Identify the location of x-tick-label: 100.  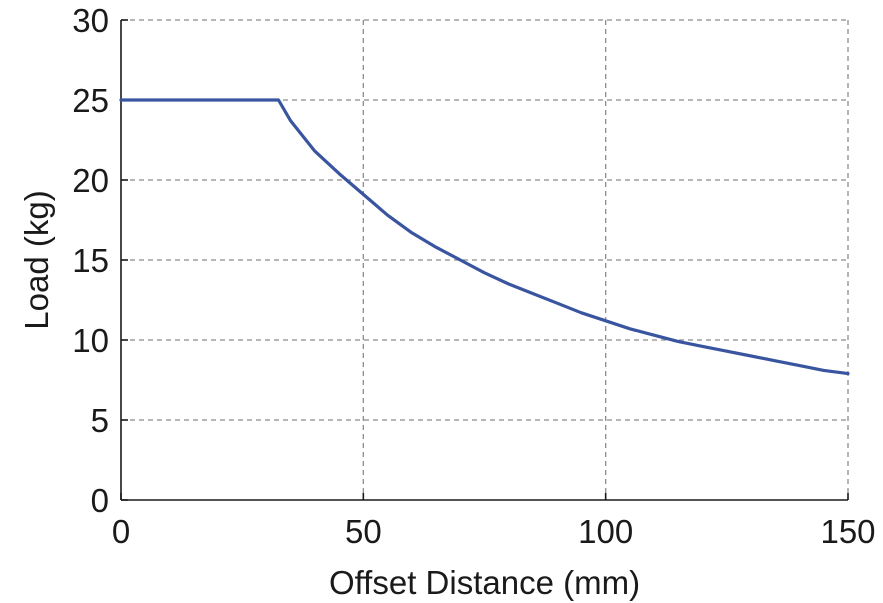
(605, 531).